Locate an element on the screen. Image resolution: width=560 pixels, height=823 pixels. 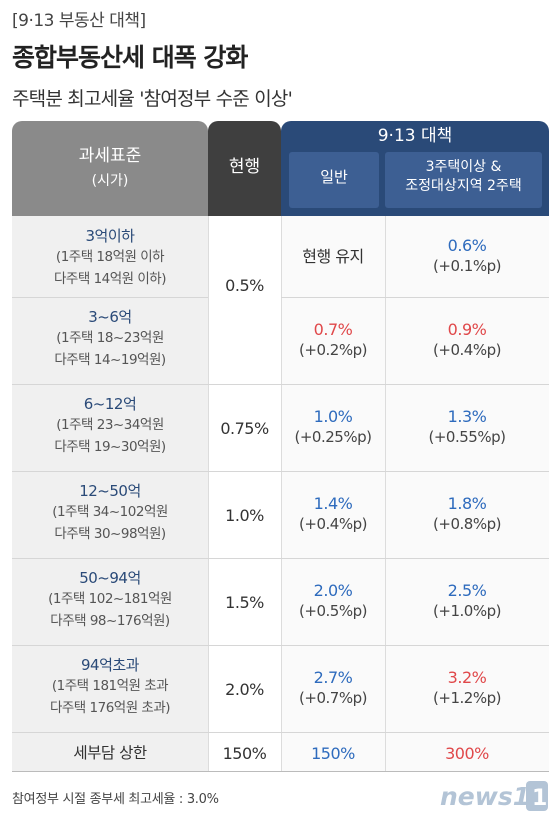
footnote: 참여정부 시절 종부세 최고세율 : 3.0% is located at coordinates (115, 799).